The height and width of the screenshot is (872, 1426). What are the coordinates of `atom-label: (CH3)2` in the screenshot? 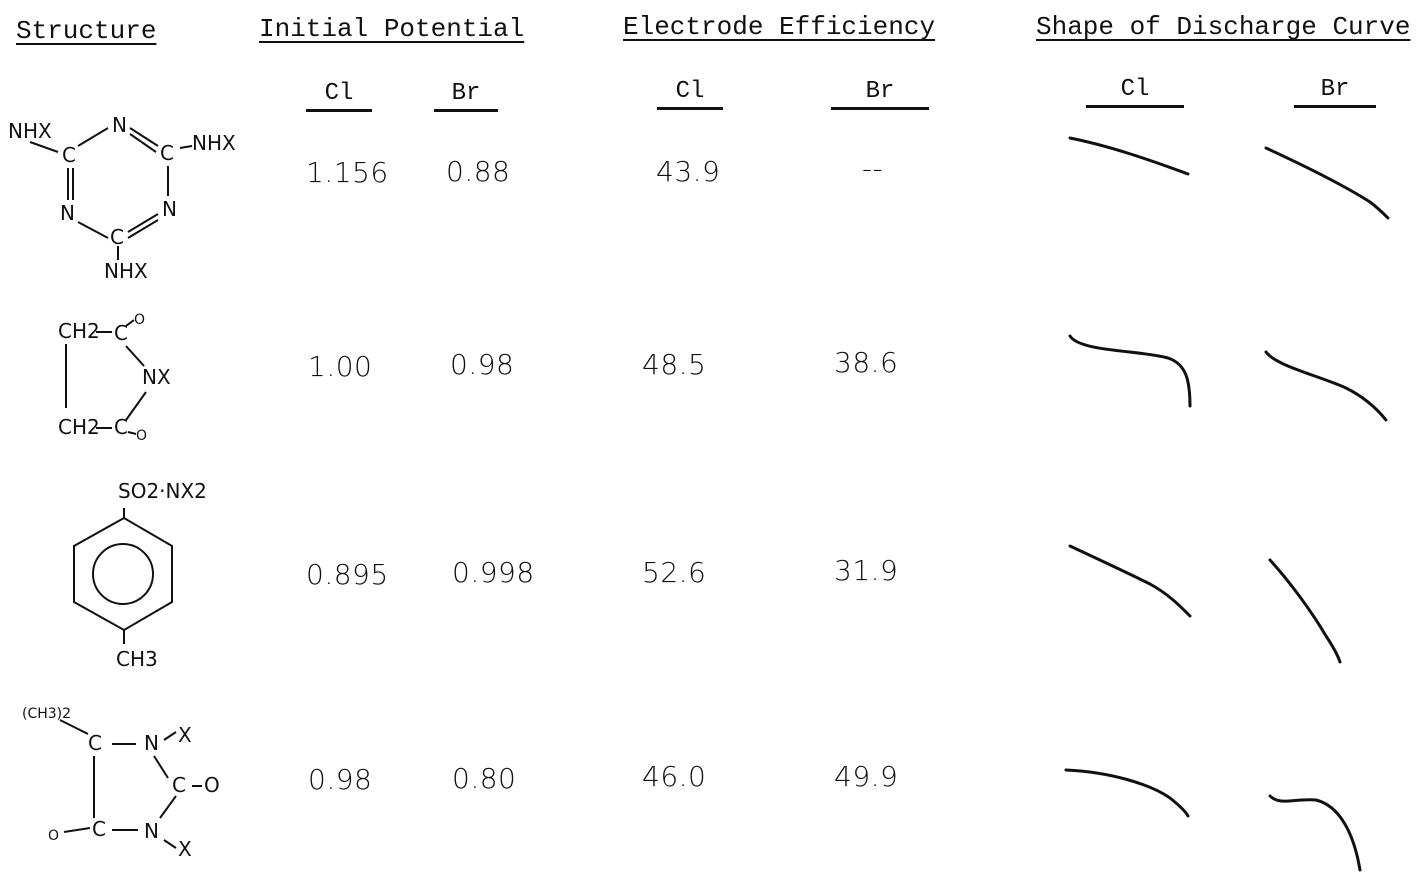 It's located at (46, 714).